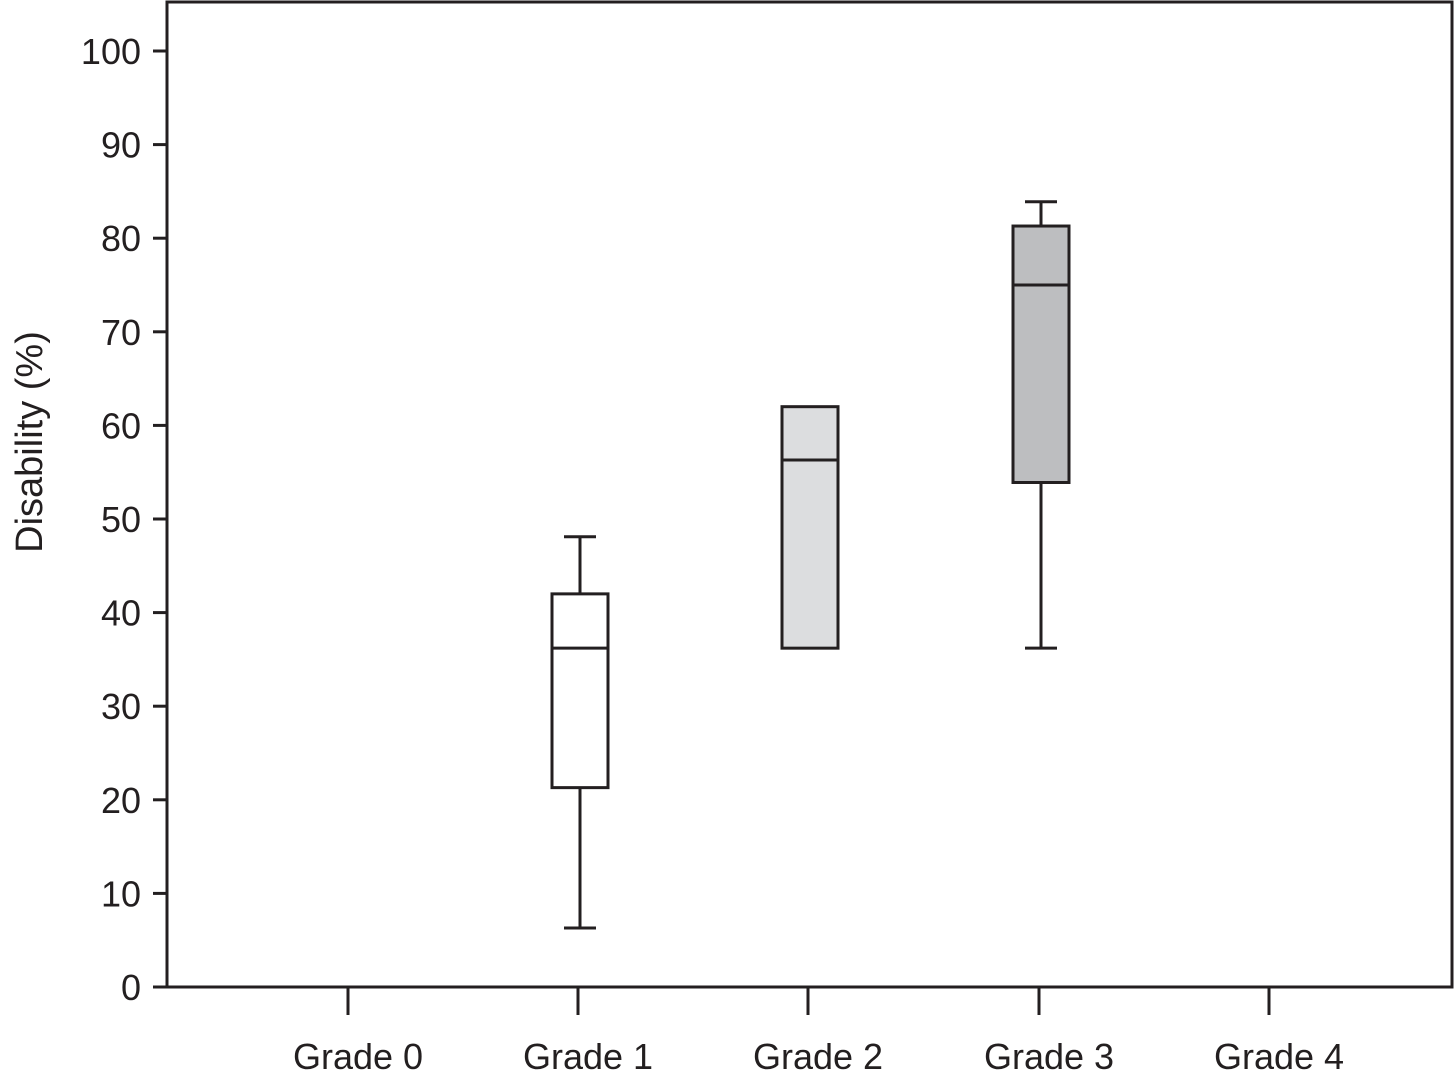  Describe the element at coordinates (121, 332) in the screenshot. I see `y-tick-label: 70` at that location.